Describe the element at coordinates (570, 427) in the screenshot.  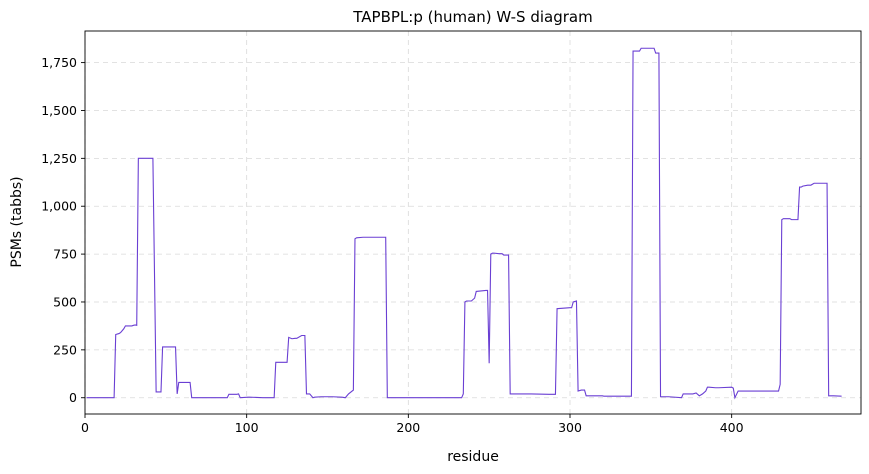
I see `x-tick-label: 300` at that location.